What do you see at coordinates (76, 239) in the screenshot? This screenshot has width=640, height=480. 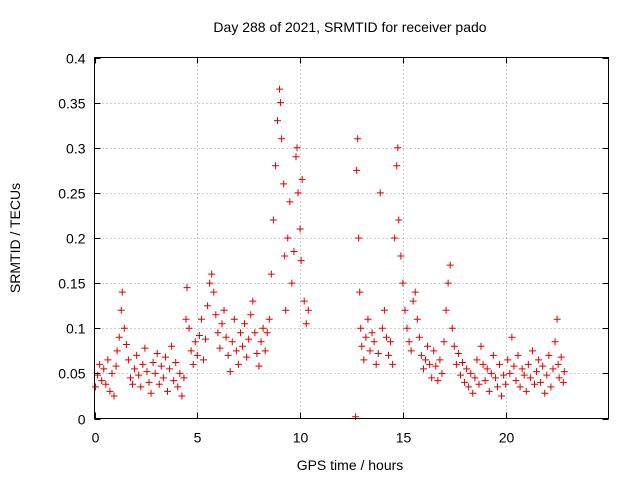 I see `y-tick-label: 0.2` at bounding box center [76, 239].